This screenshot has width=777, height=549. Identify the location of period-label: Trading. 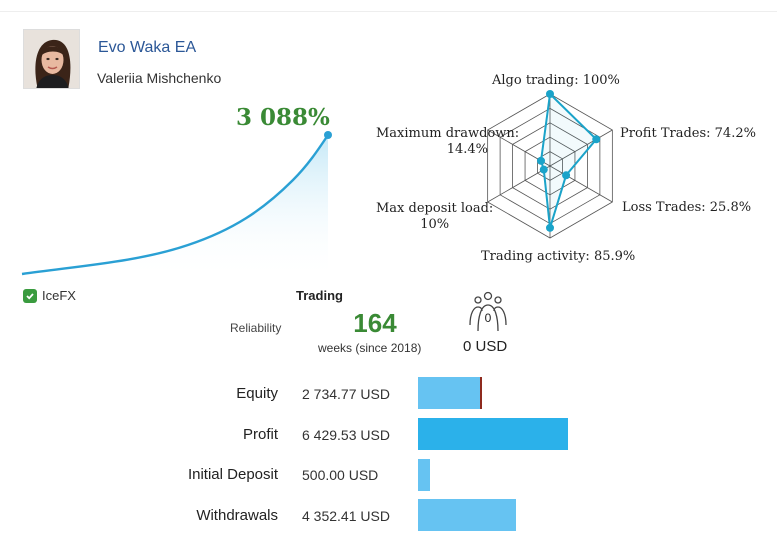
(319, 295).